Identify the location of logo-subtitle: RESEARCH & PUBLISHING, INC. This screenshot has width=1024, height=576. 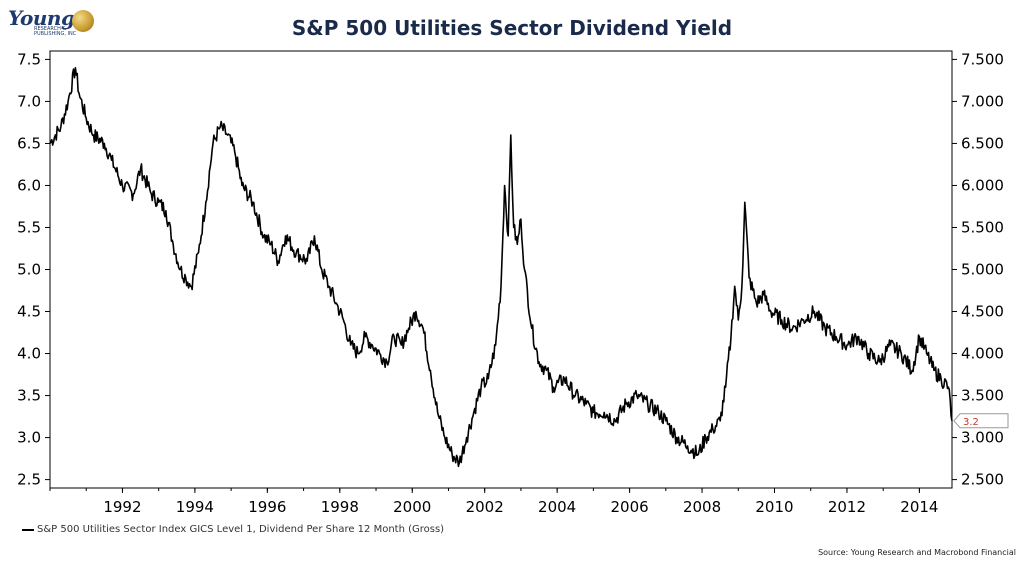
(55, 31).